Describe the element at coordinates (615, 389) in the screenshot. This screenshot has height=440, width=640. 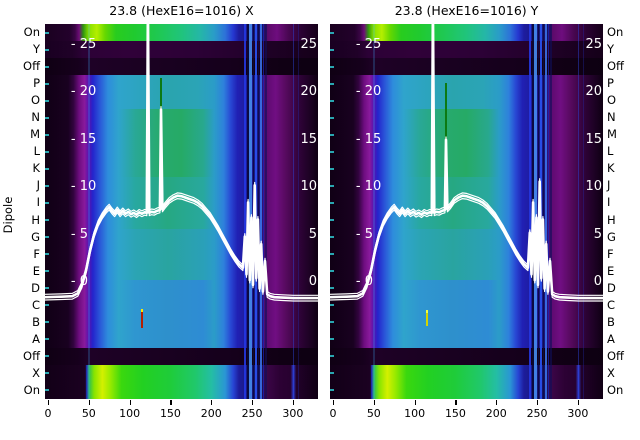
I see `row-label-right-on: On` at that location.